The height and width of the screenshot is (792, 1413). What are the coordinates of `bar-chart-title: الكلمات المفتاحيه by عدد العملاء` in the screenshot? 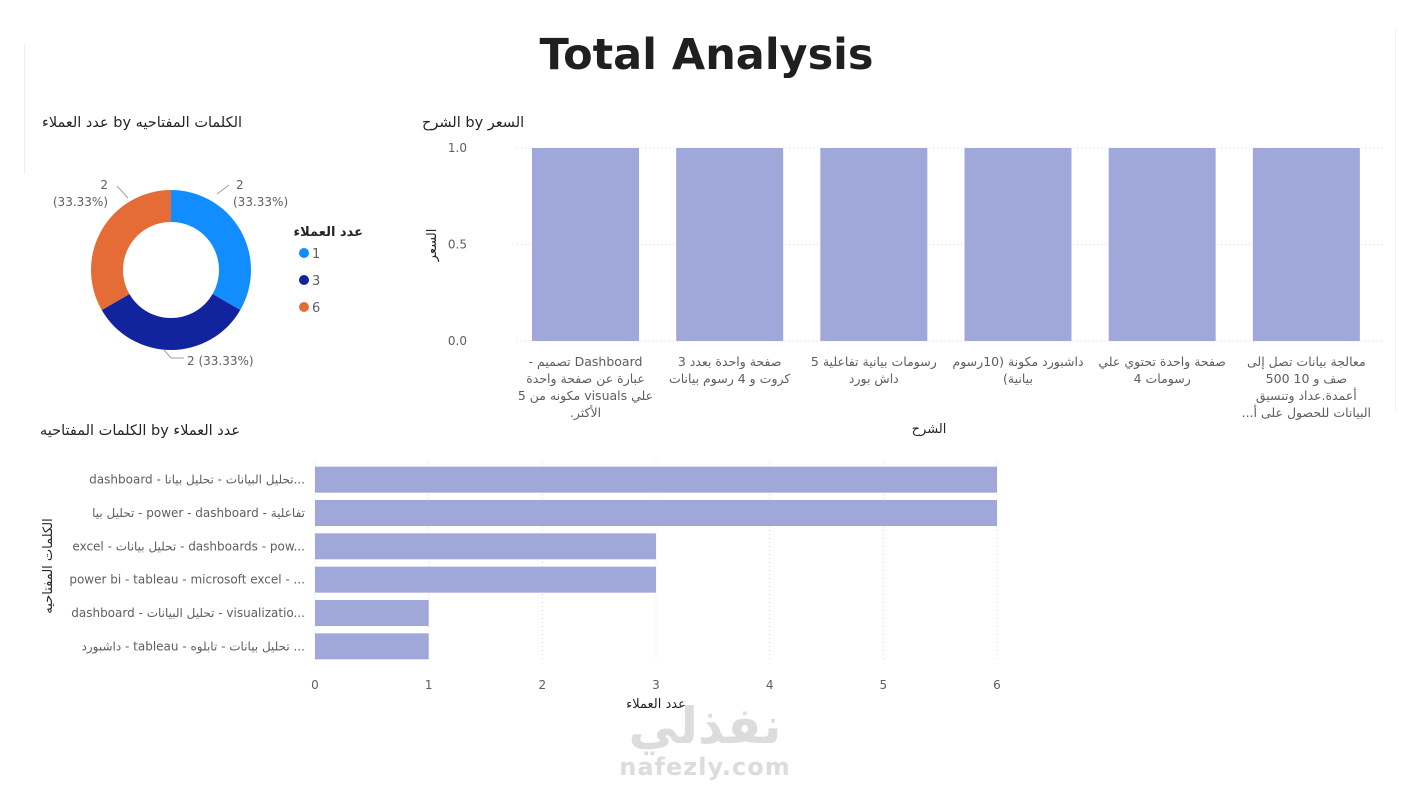 It's located at (140, 431).